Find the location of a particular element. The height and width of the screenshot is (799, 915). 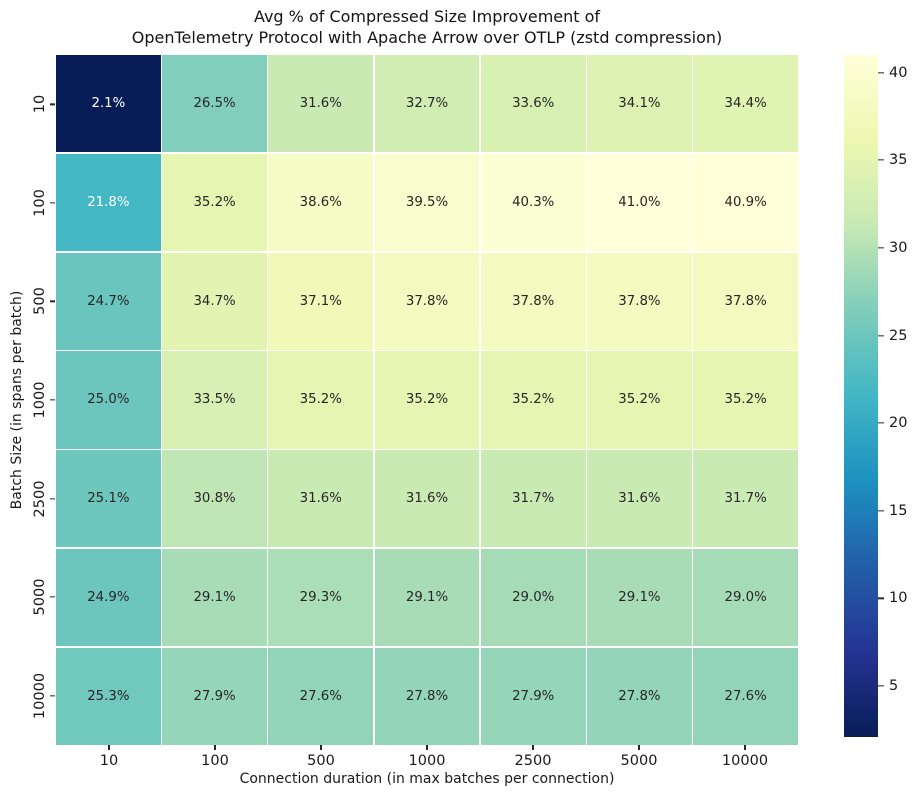

y-tick-label: 100 is located at coordinates (40, 203).